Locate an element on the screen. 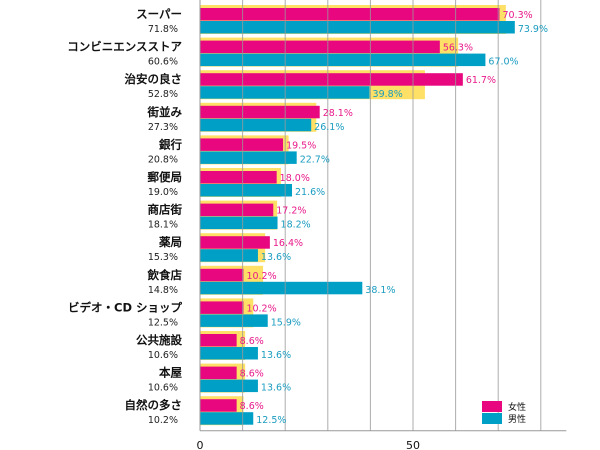 The image size is (600, 450). total-label: 12.5% is located at coordinates (163, 322).